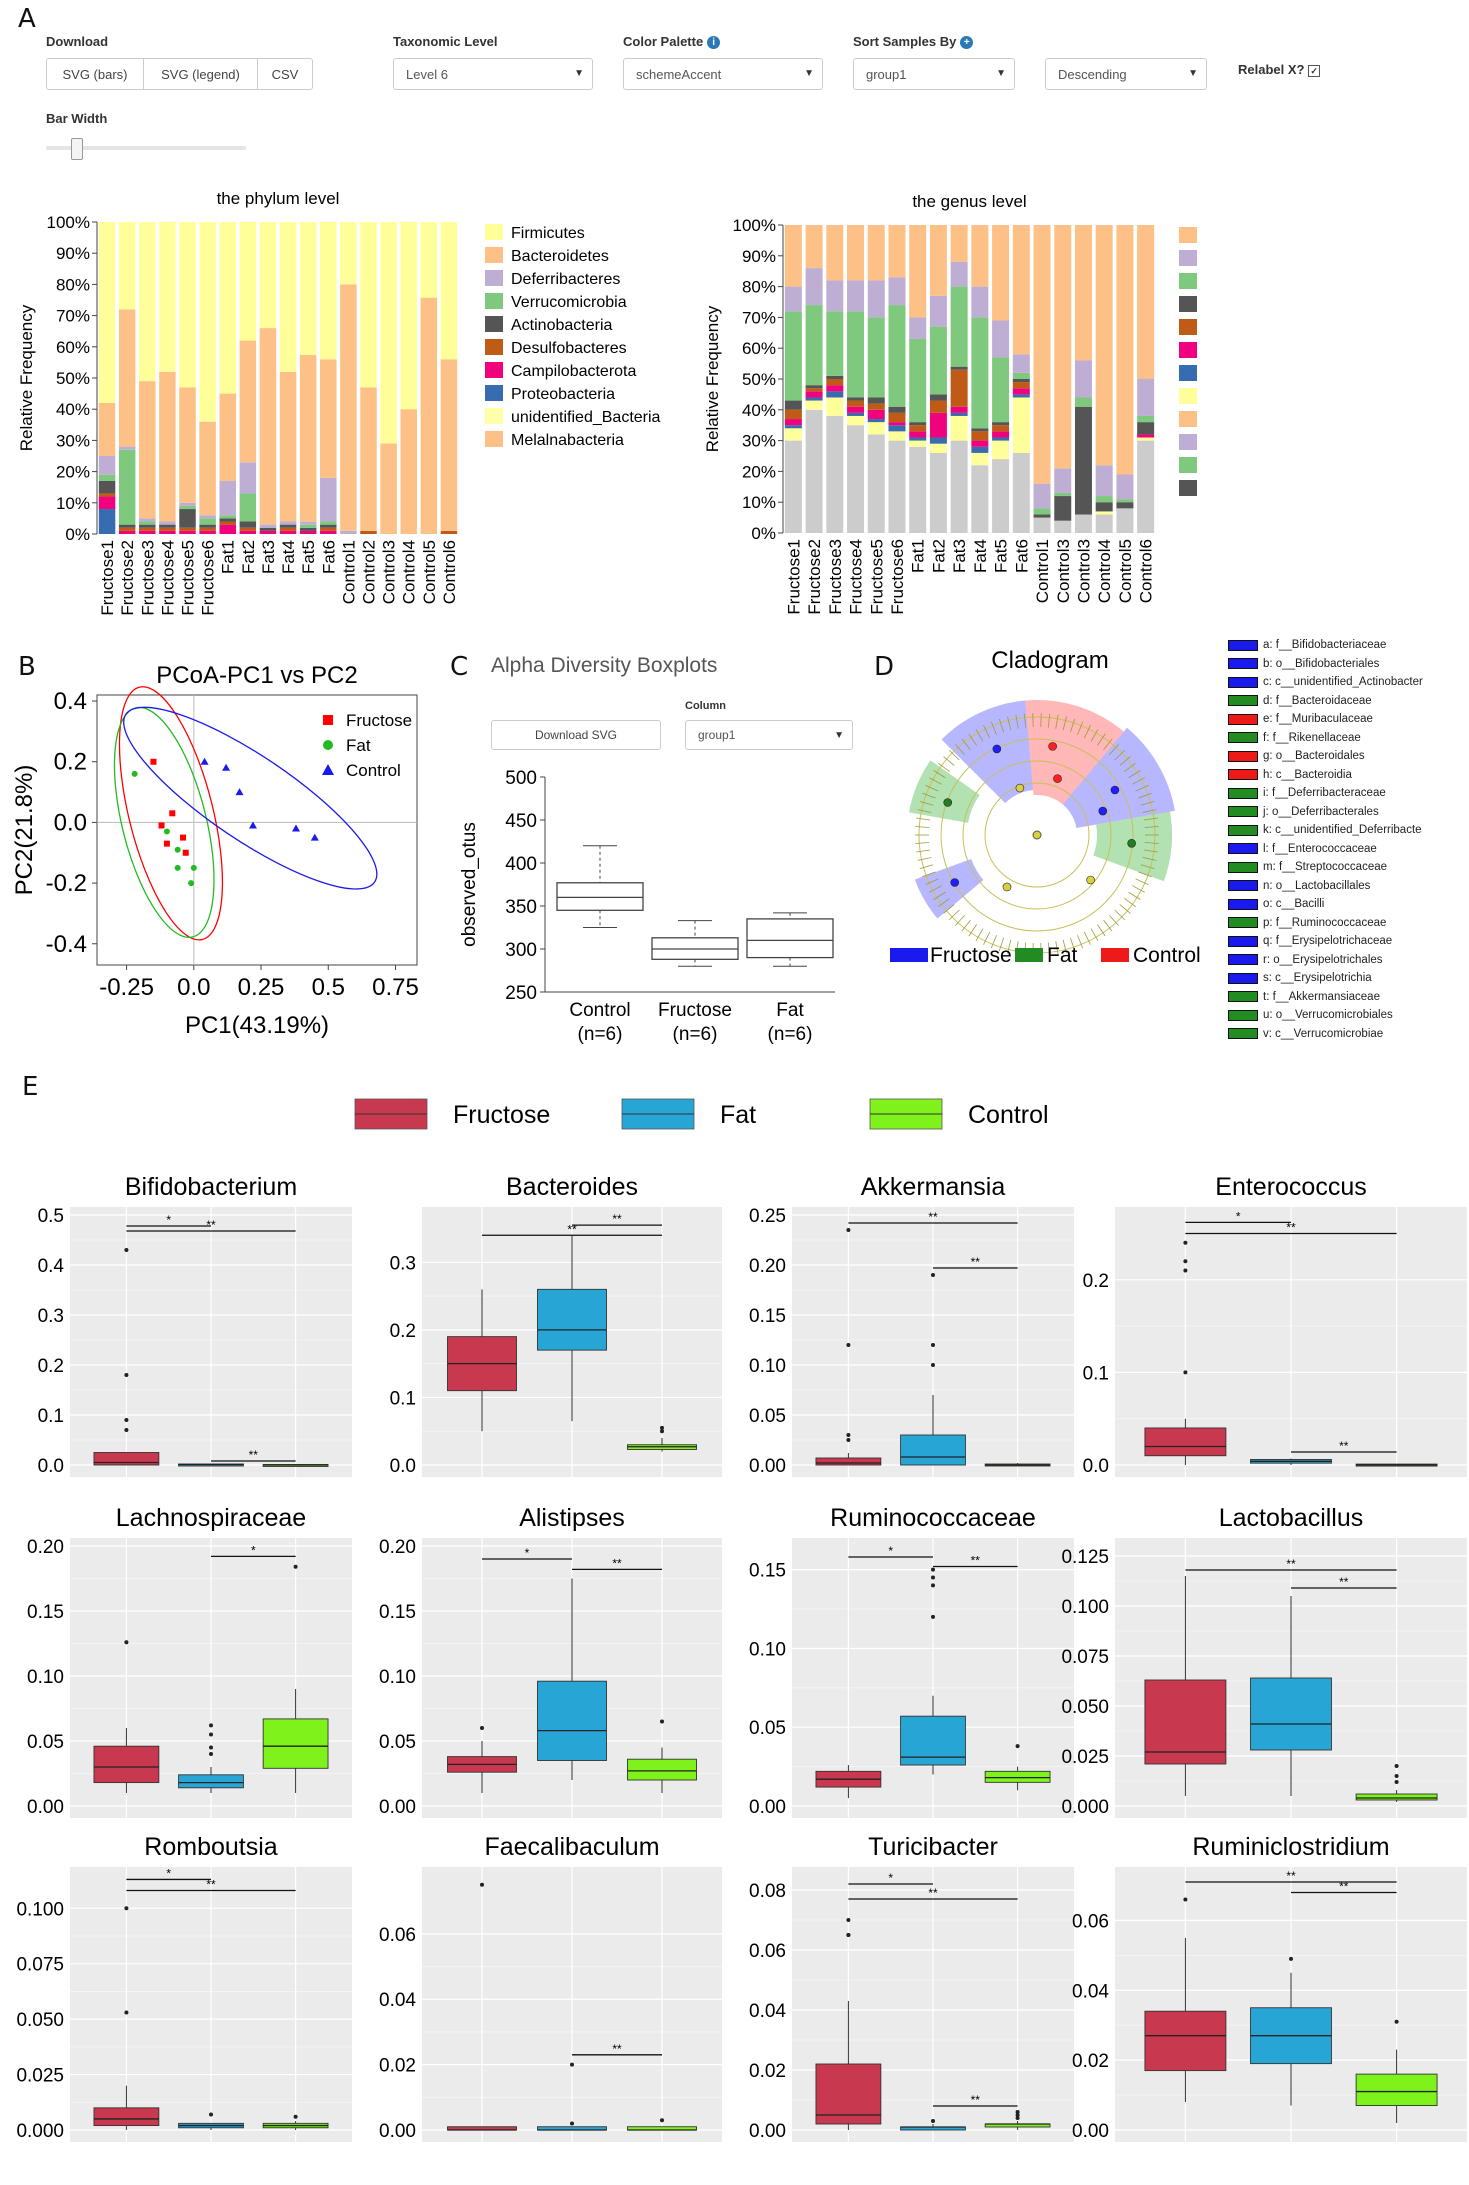  I want to click on cladogram-node, so click(1007, 887).